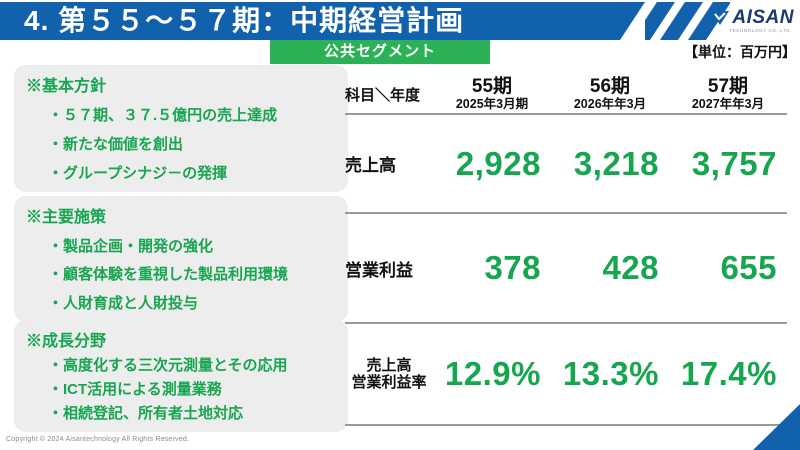 The image size is (800, 450). What do you see at coordinates (370, 165) in the screenshot?
I see `row-label: 売上高` at bounding box center [370, 165].